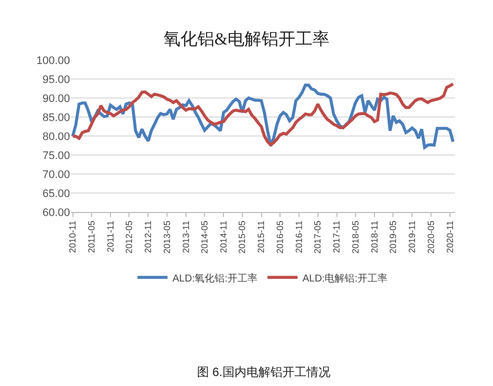 Image resolution: width=493 pixels, height=386 pixels. Describe the element at coordinates (148, 236) in the screenshot. I see `x-tick-label: 2012-11` at that location.